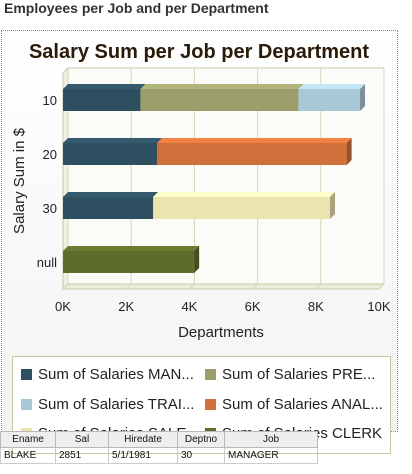 The height and width of the screenshot is (474, 412). What do you see at coordinates (210, 404) in the screenshot?
I see `legend-swatch-anal` at bounding box center [210, 404].